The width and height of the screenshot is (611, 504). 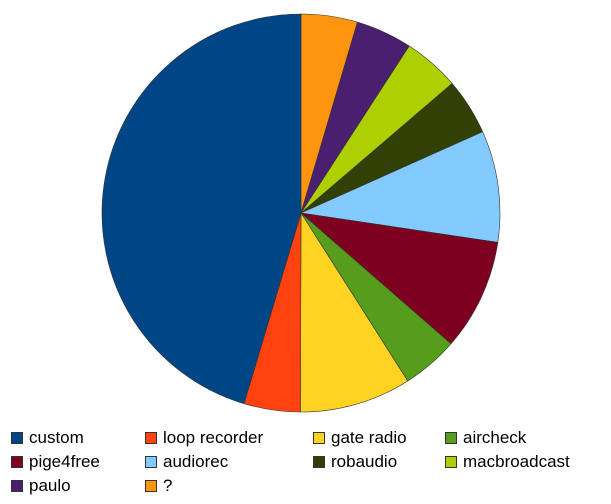 I want to click on legend-label: audiorec, so click(x=196, y=461).